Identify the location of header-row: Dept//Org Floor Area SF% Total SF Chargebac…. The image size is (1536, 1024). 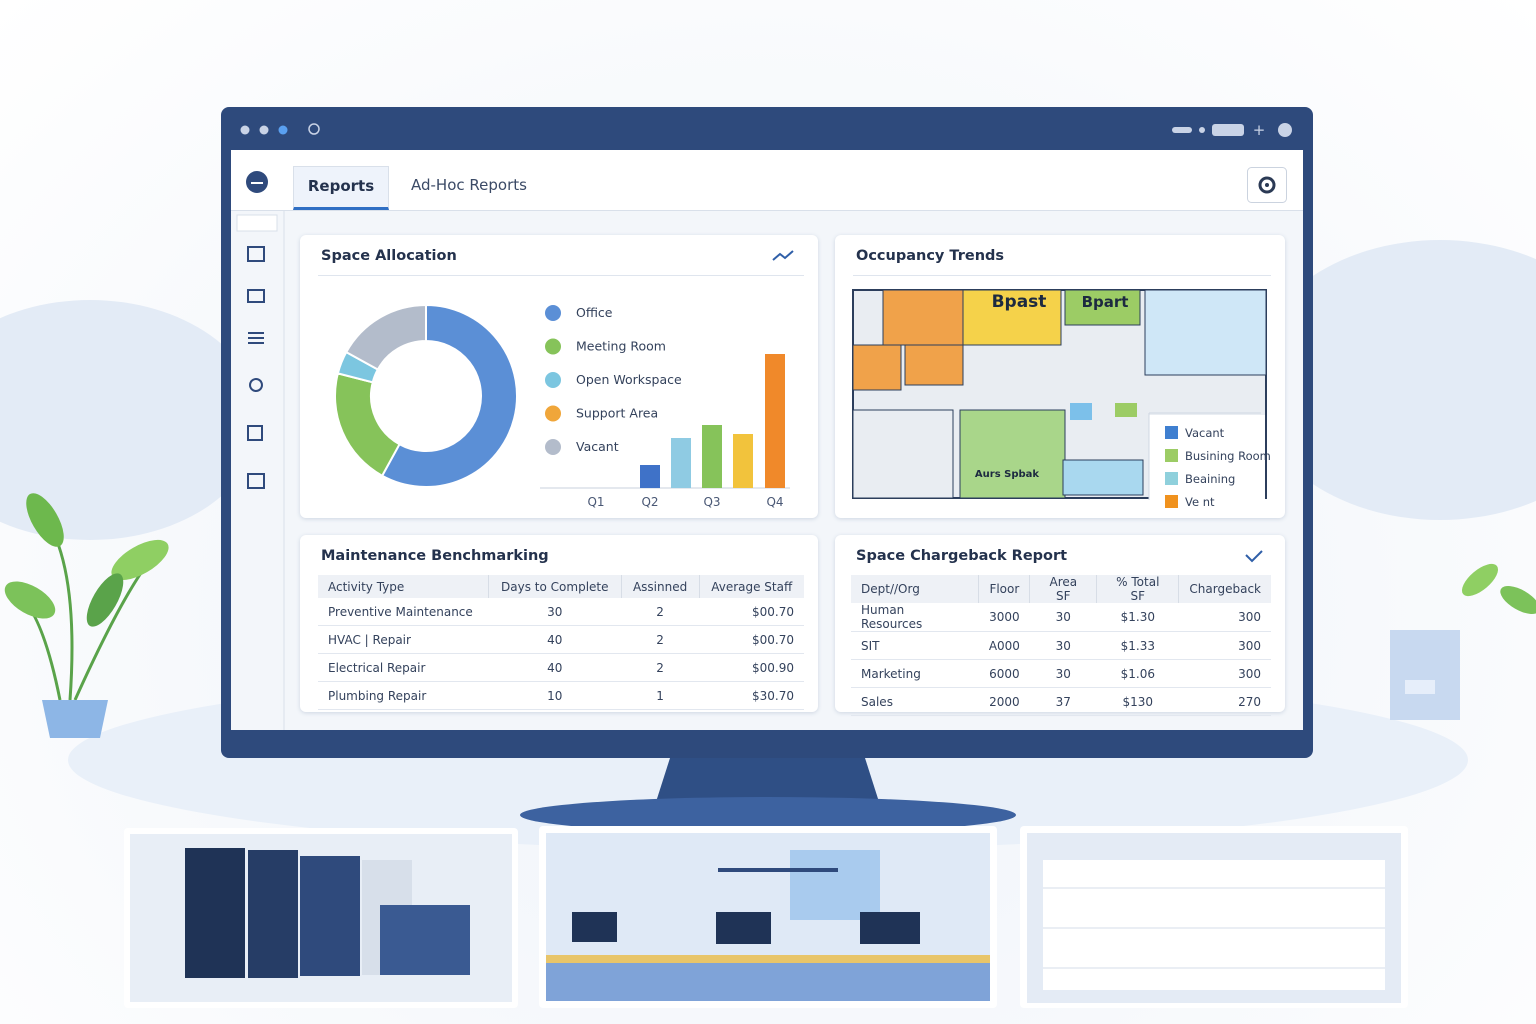
(1061, 589).